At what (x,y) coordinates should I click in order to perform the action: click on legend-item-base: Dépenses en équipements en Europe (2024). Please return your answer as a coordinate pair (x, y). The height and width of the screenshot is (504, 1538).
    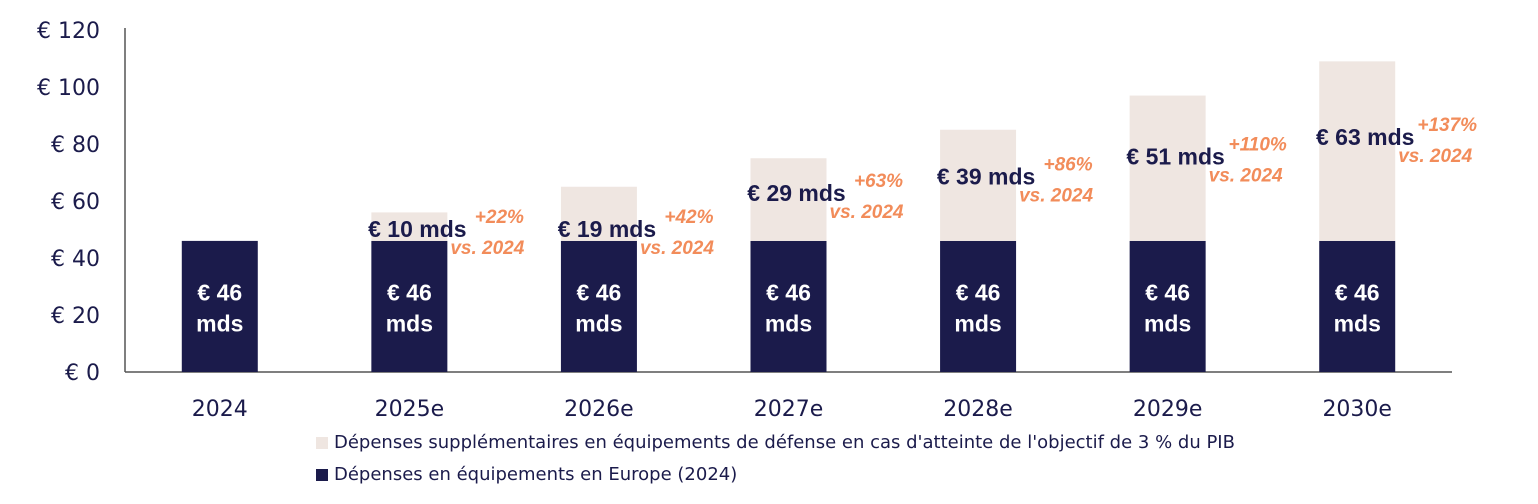
    Looking at the image, I should click on (526, 474).